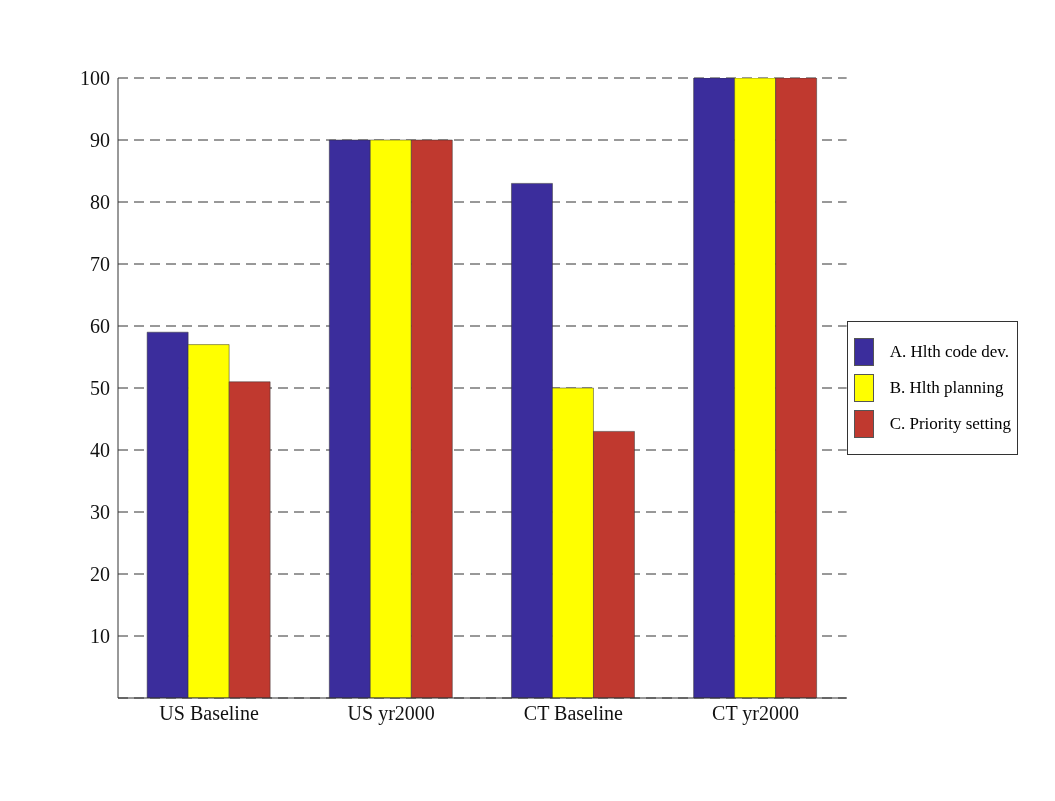 Image resolution: width=1055 pixels, height=801 pixels. Describe the element at coordinates (100, 636) in the screenshot. I see `y-tick-label: 10` at that location.